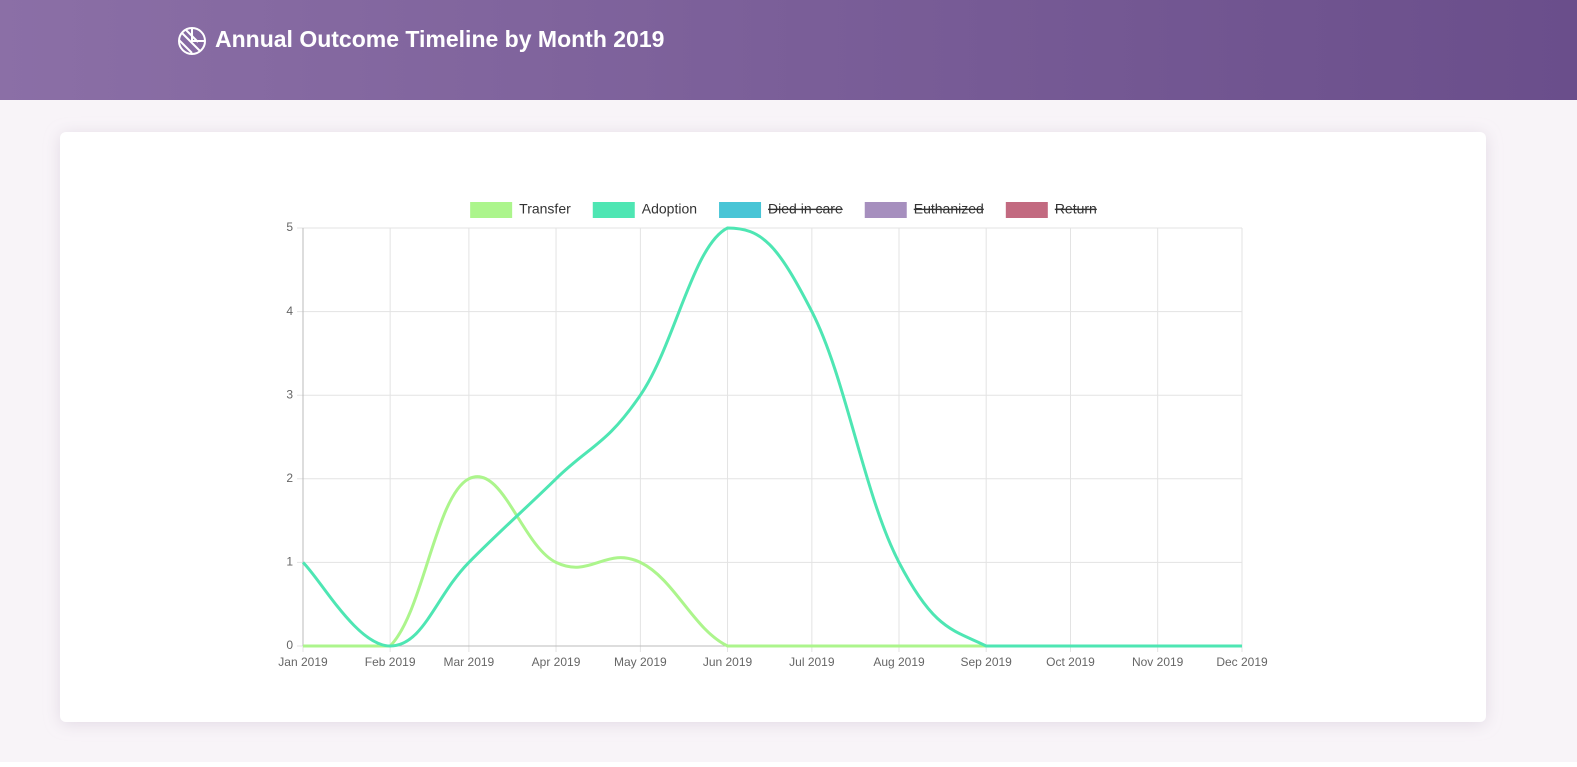  What do you see at coordinates (788, 50) in the screenshot?
I see `header` at bounding box center [788, 50].